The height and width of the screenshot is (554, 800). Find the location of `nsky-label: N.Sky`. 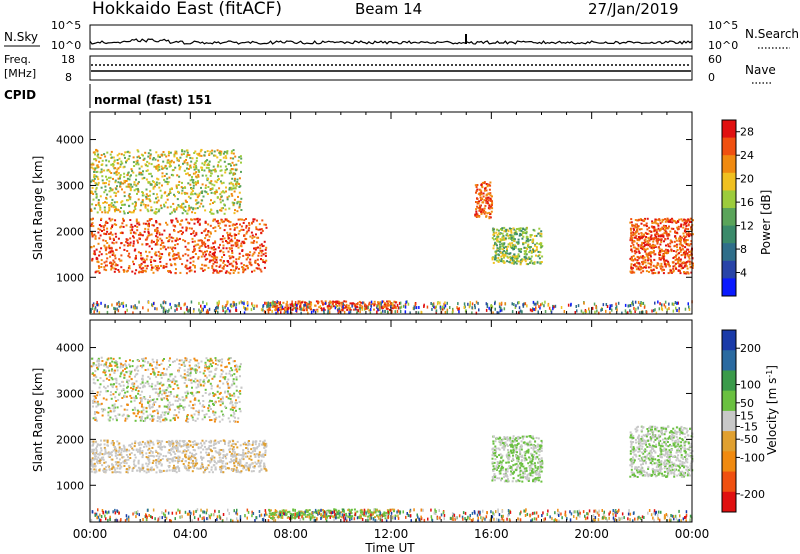

nsky-label: N.Sky is located at coordinates (21, 37).